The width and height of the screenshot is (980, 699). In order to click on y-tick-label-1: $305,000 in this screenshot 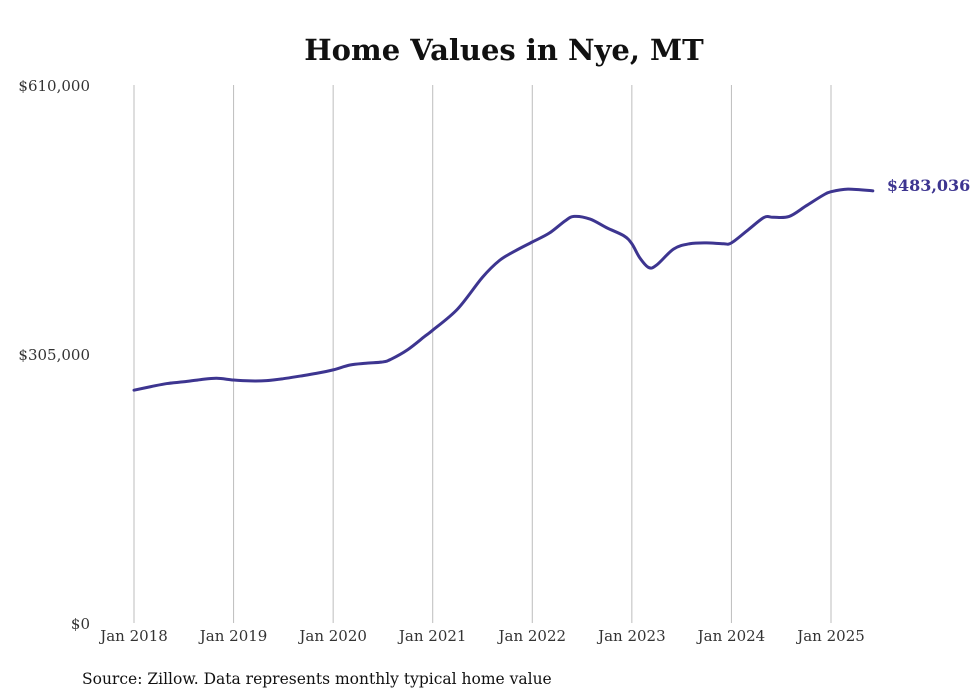, I will do `click(54, 355)`.